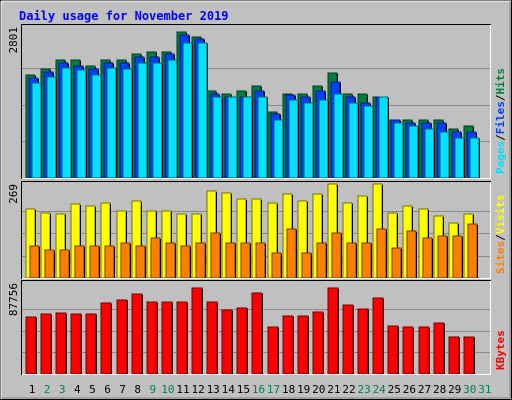 Image resolution: width=512 pixels, height=400 pixels. What do you see at coordinates (500, 257) in the screenshot?
I see `legend-sites: Sites` at bounding box center [500, 257].